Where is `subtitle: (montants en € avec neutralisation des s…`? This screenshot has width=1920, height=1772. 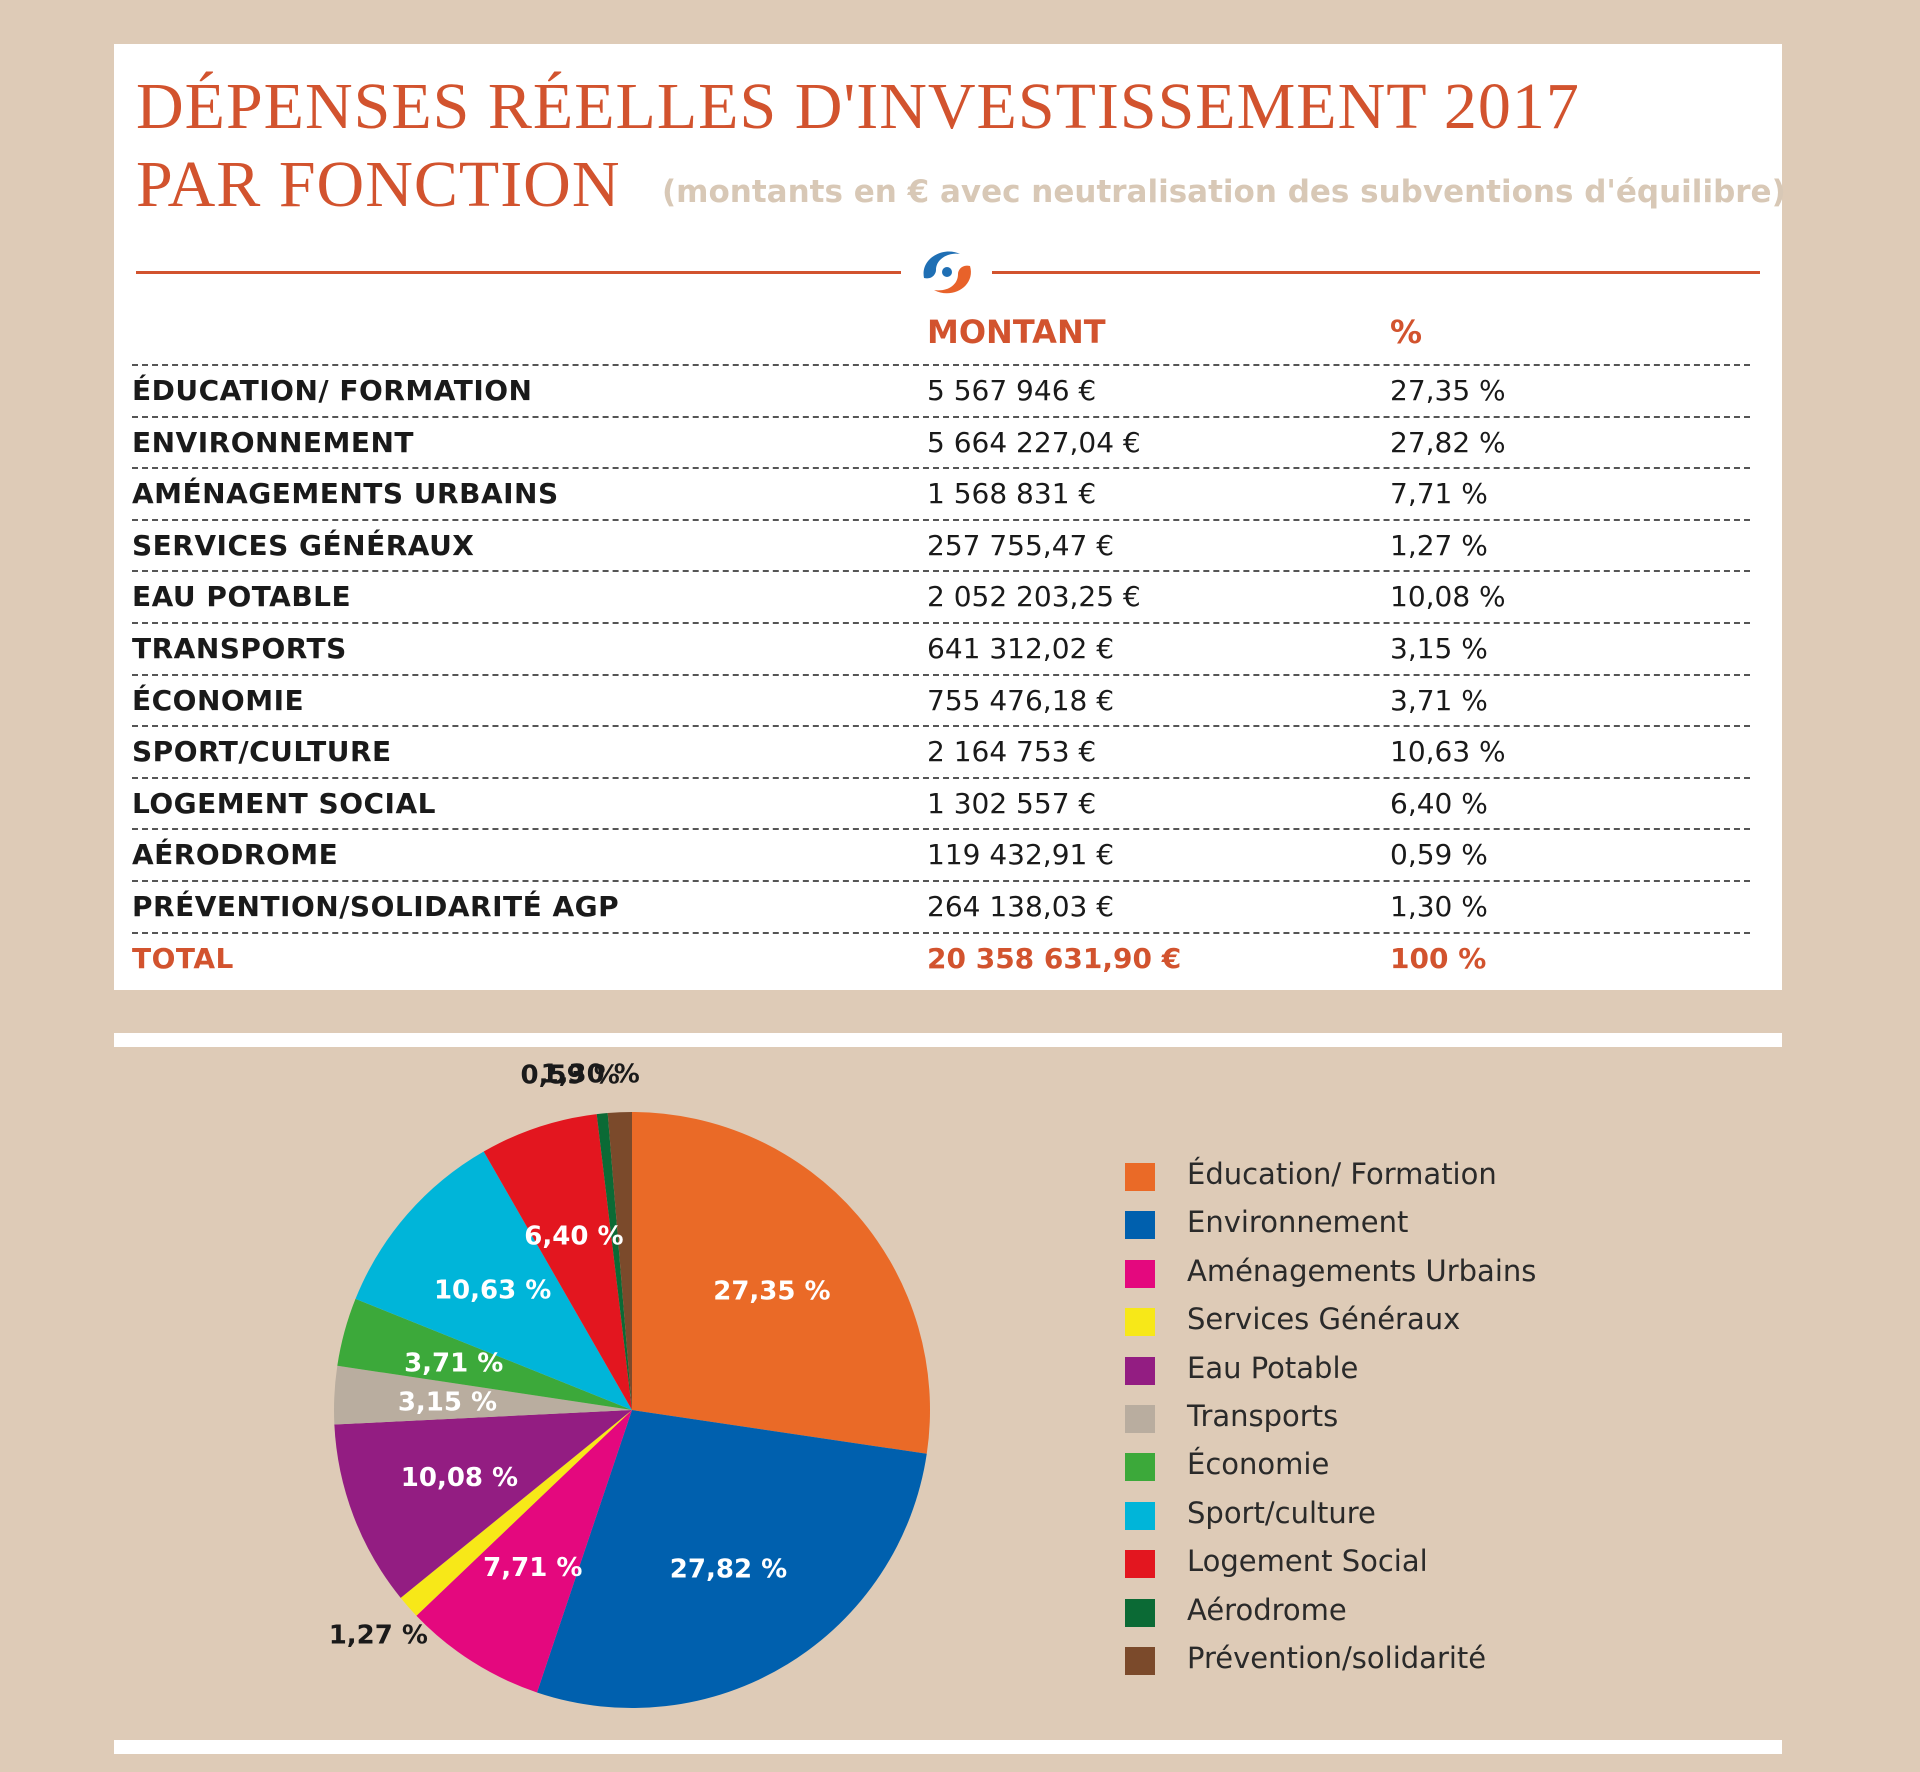
subtitle: (montants en € avec neutralisation des s… is located at coordinates (1224, 192).